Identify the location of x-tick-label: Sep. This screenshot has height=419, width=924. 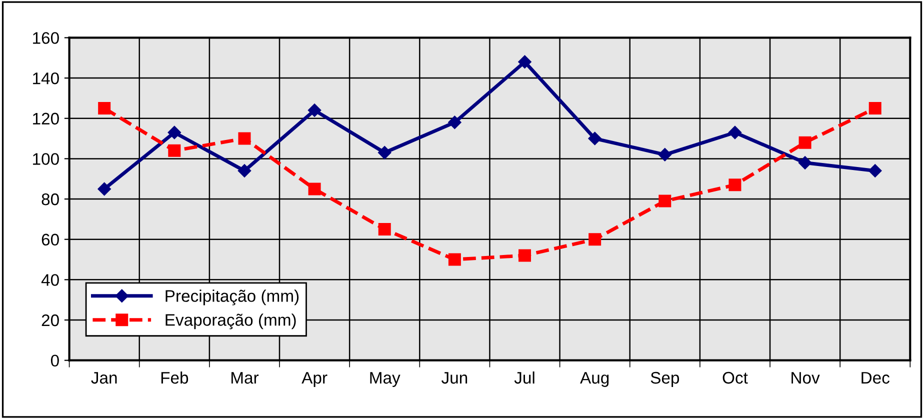
(665, 379).